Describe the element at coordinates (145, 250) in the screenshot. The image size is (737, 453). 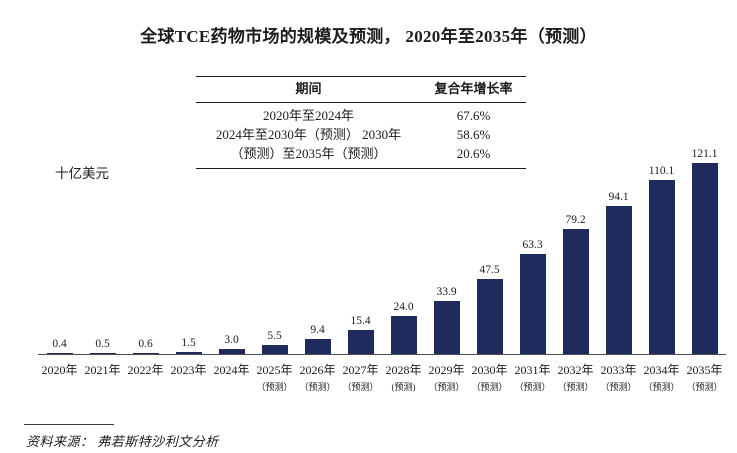
I see `bar-column-2022年: 0.6` at that location.